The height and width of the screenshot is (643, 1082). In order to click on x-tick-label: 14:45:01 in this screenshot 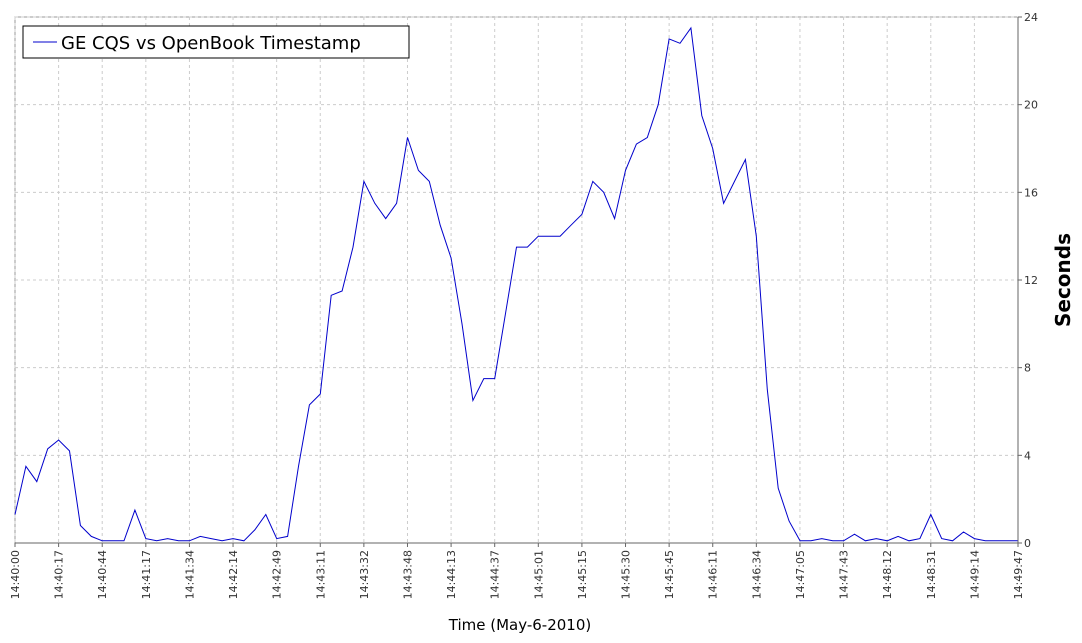, I will do `click(538, 574)`.